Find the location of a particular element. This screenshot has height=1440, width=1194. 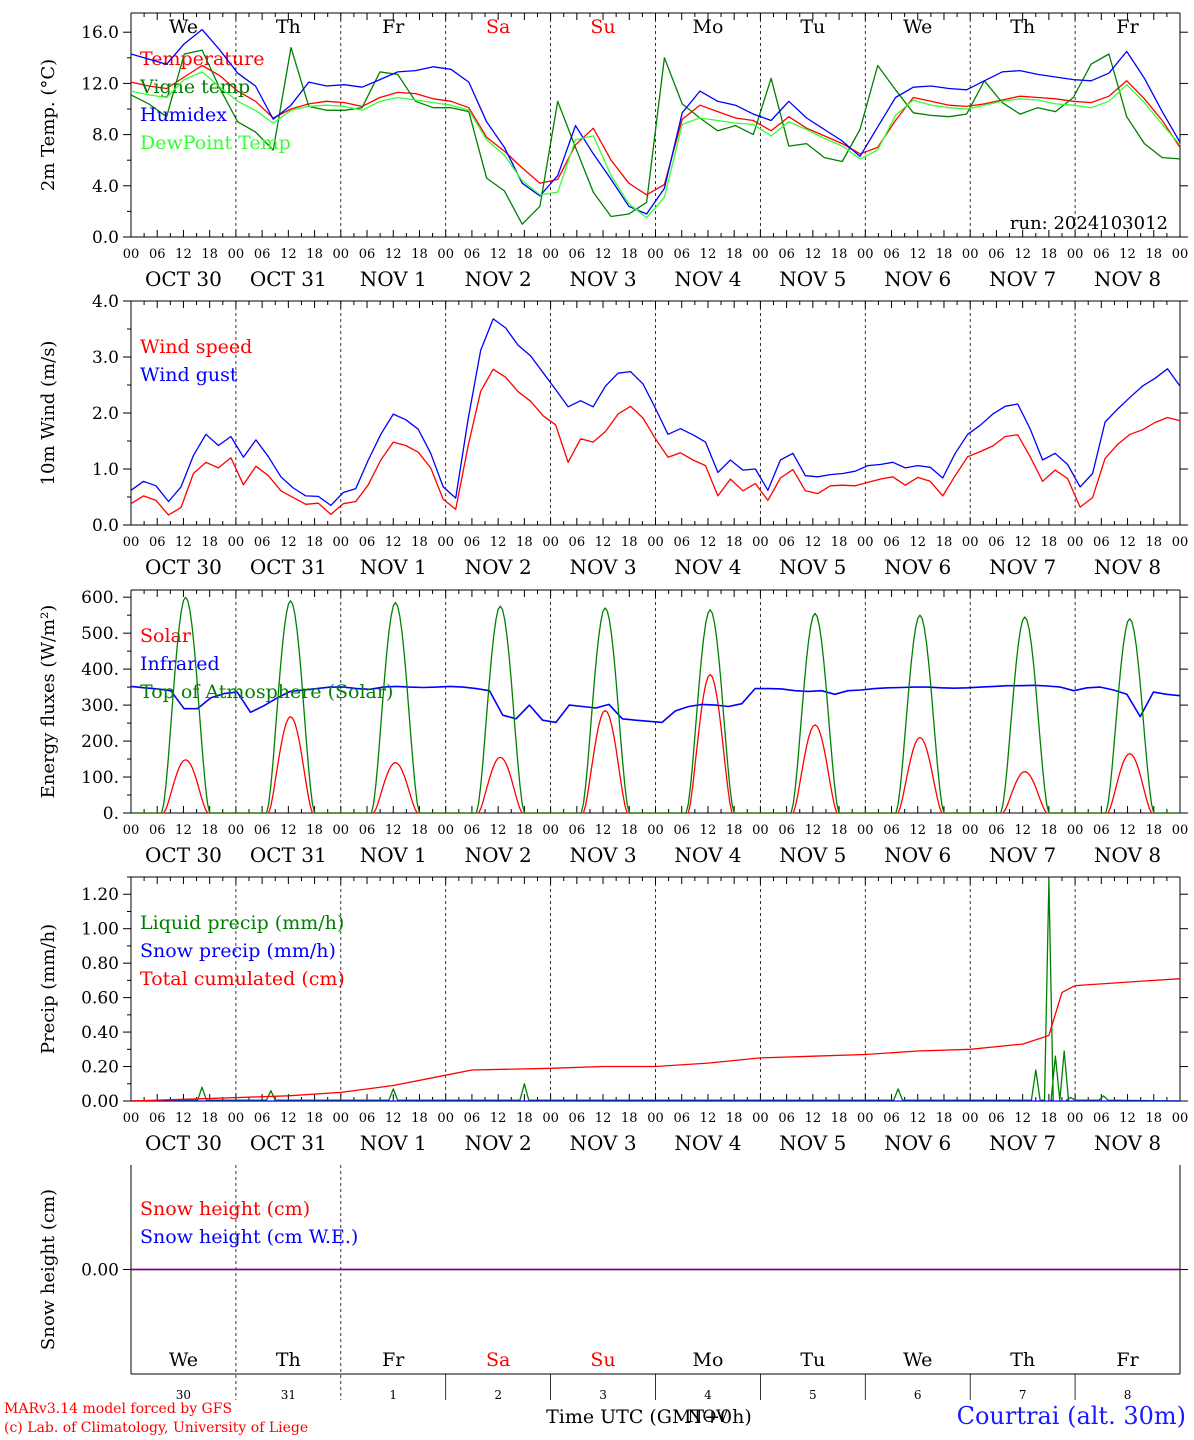

y-axis-label: Precip (mm/h) is located at coordinates (48, 989).